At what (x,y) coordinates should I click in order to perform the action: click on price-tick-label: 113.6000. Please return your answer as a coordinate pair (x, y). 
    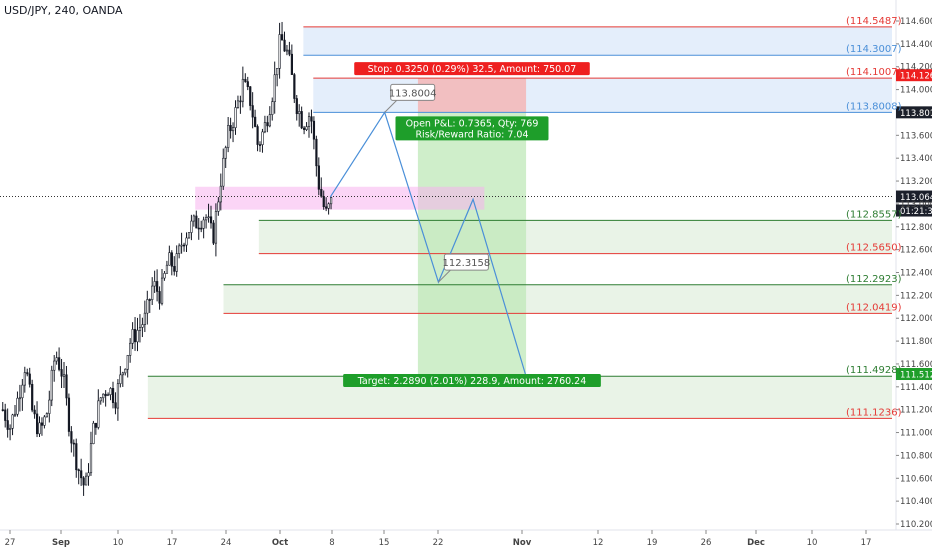
    Looking at the image, I should click on (916, 136).